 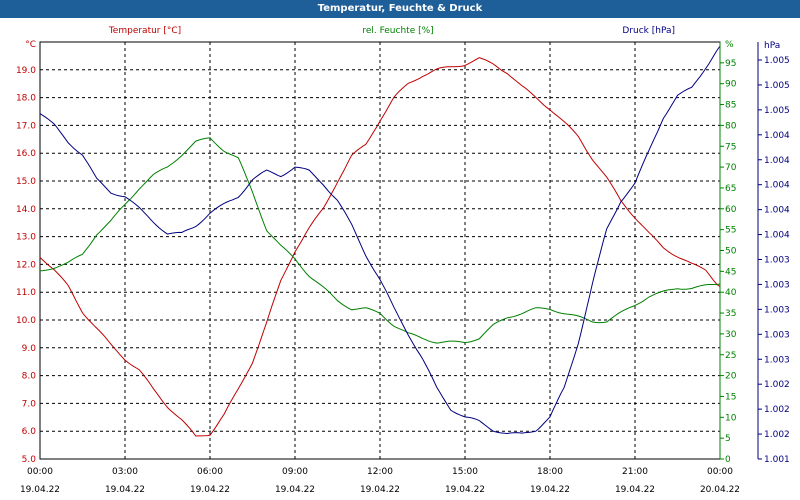 What do you see at coordinates (730, 356) in the screenshot?
I see `humidity-tick-label: 25` at bounding box center [730, 356].